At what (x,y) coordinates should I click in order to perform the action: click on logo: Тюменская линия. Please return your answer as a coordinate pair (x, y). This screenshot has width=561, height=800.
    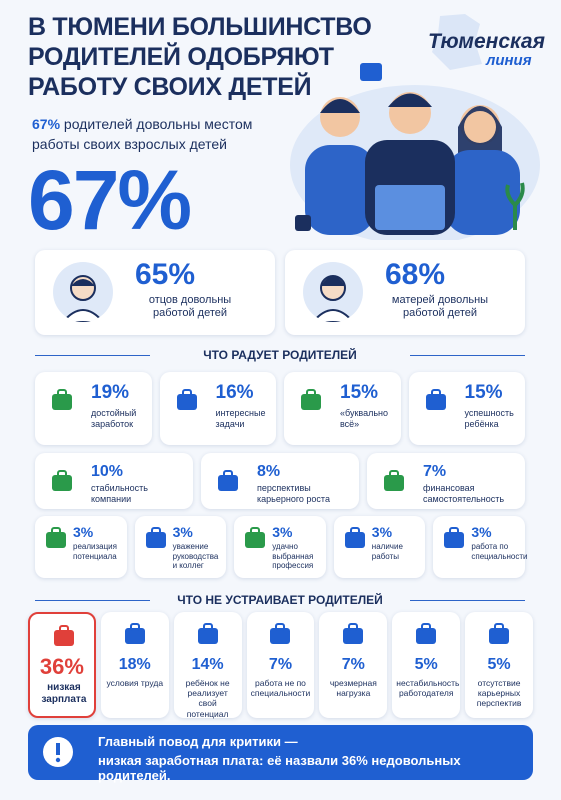
    Looking at the image, I should click on (485, 43).